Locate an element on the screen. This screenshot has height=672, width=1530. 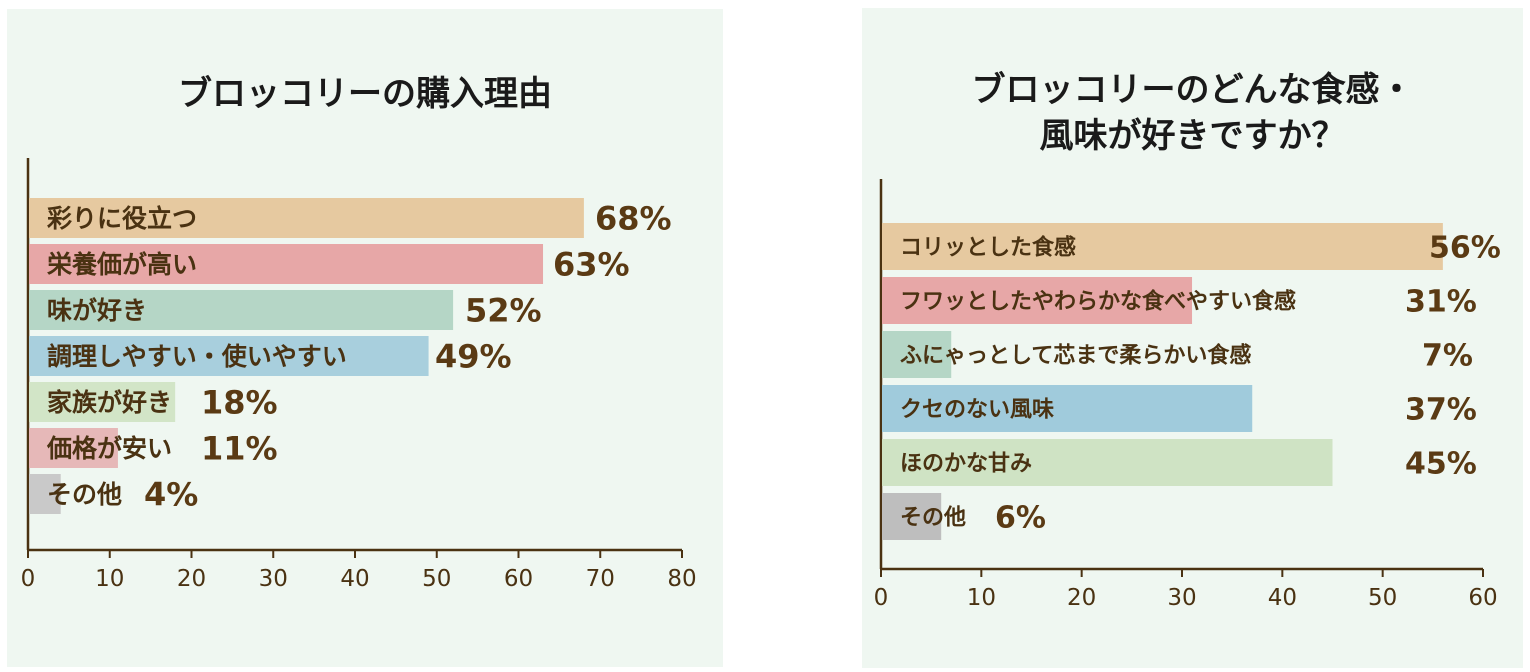
value-label: 4% is located at coordinates (171, 495).